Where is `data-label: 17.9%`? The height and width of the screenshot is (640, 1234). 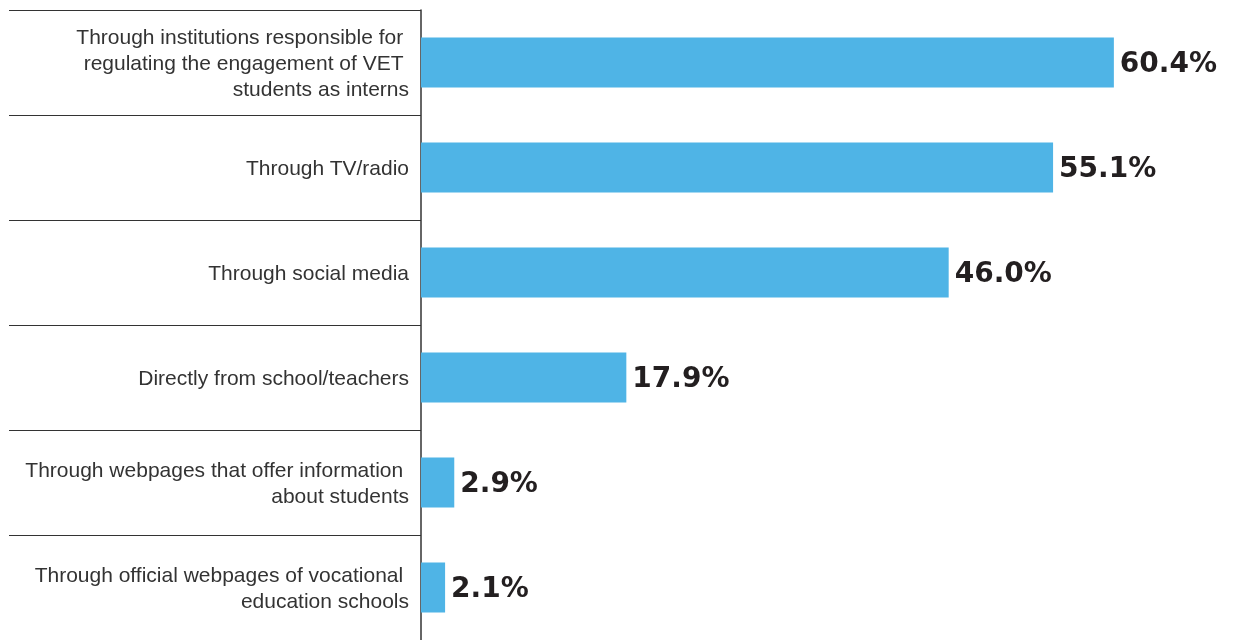 data-label: 17.9% is located at coordinates (681, 377).